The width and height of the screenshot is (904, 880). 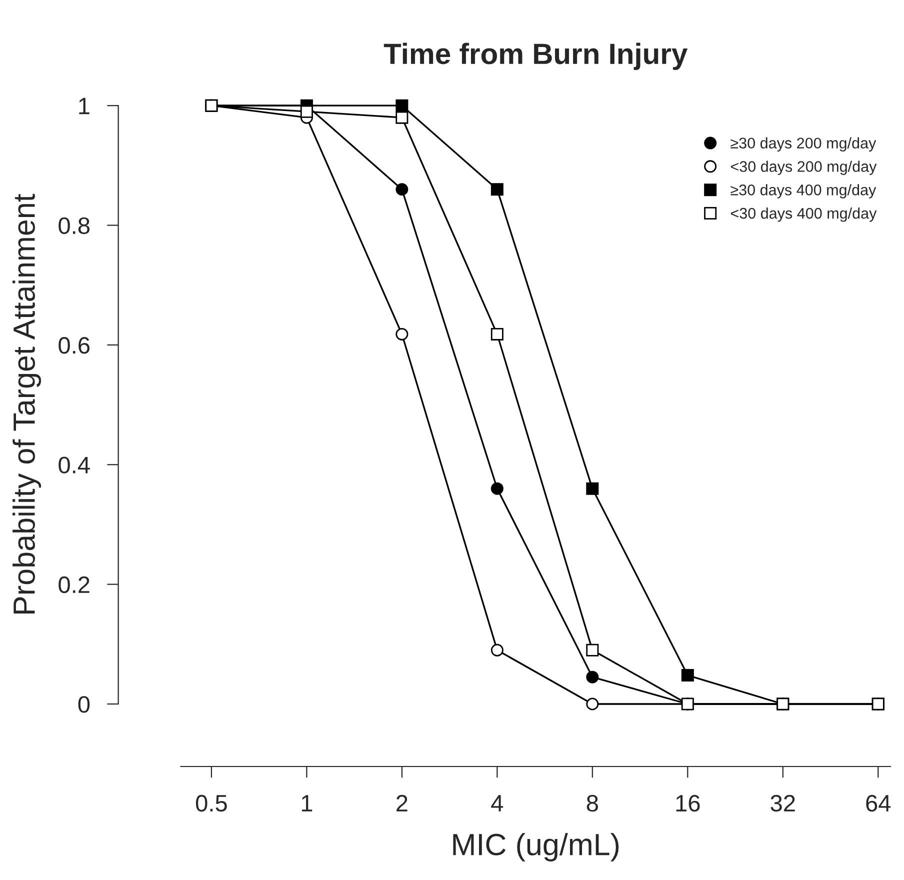 What do you see at coordinates (27, 404) in the screenshot?
I see `y-axis-title: Probability of Target Attainment` at bounding box center [27, 404].